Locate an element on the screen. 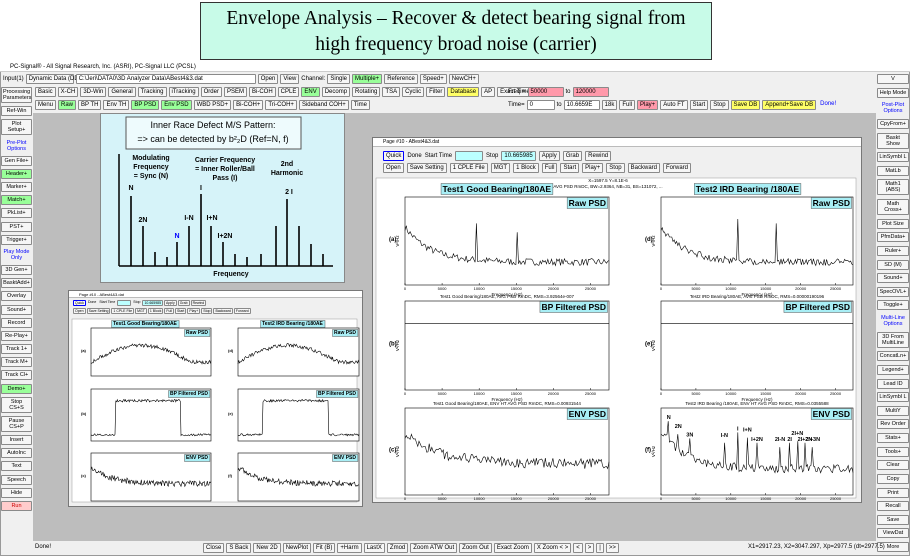 Image resolution: width=910 pixels, height=556 pixels. side-button: Rev Order is located at coordinates (893, 424).